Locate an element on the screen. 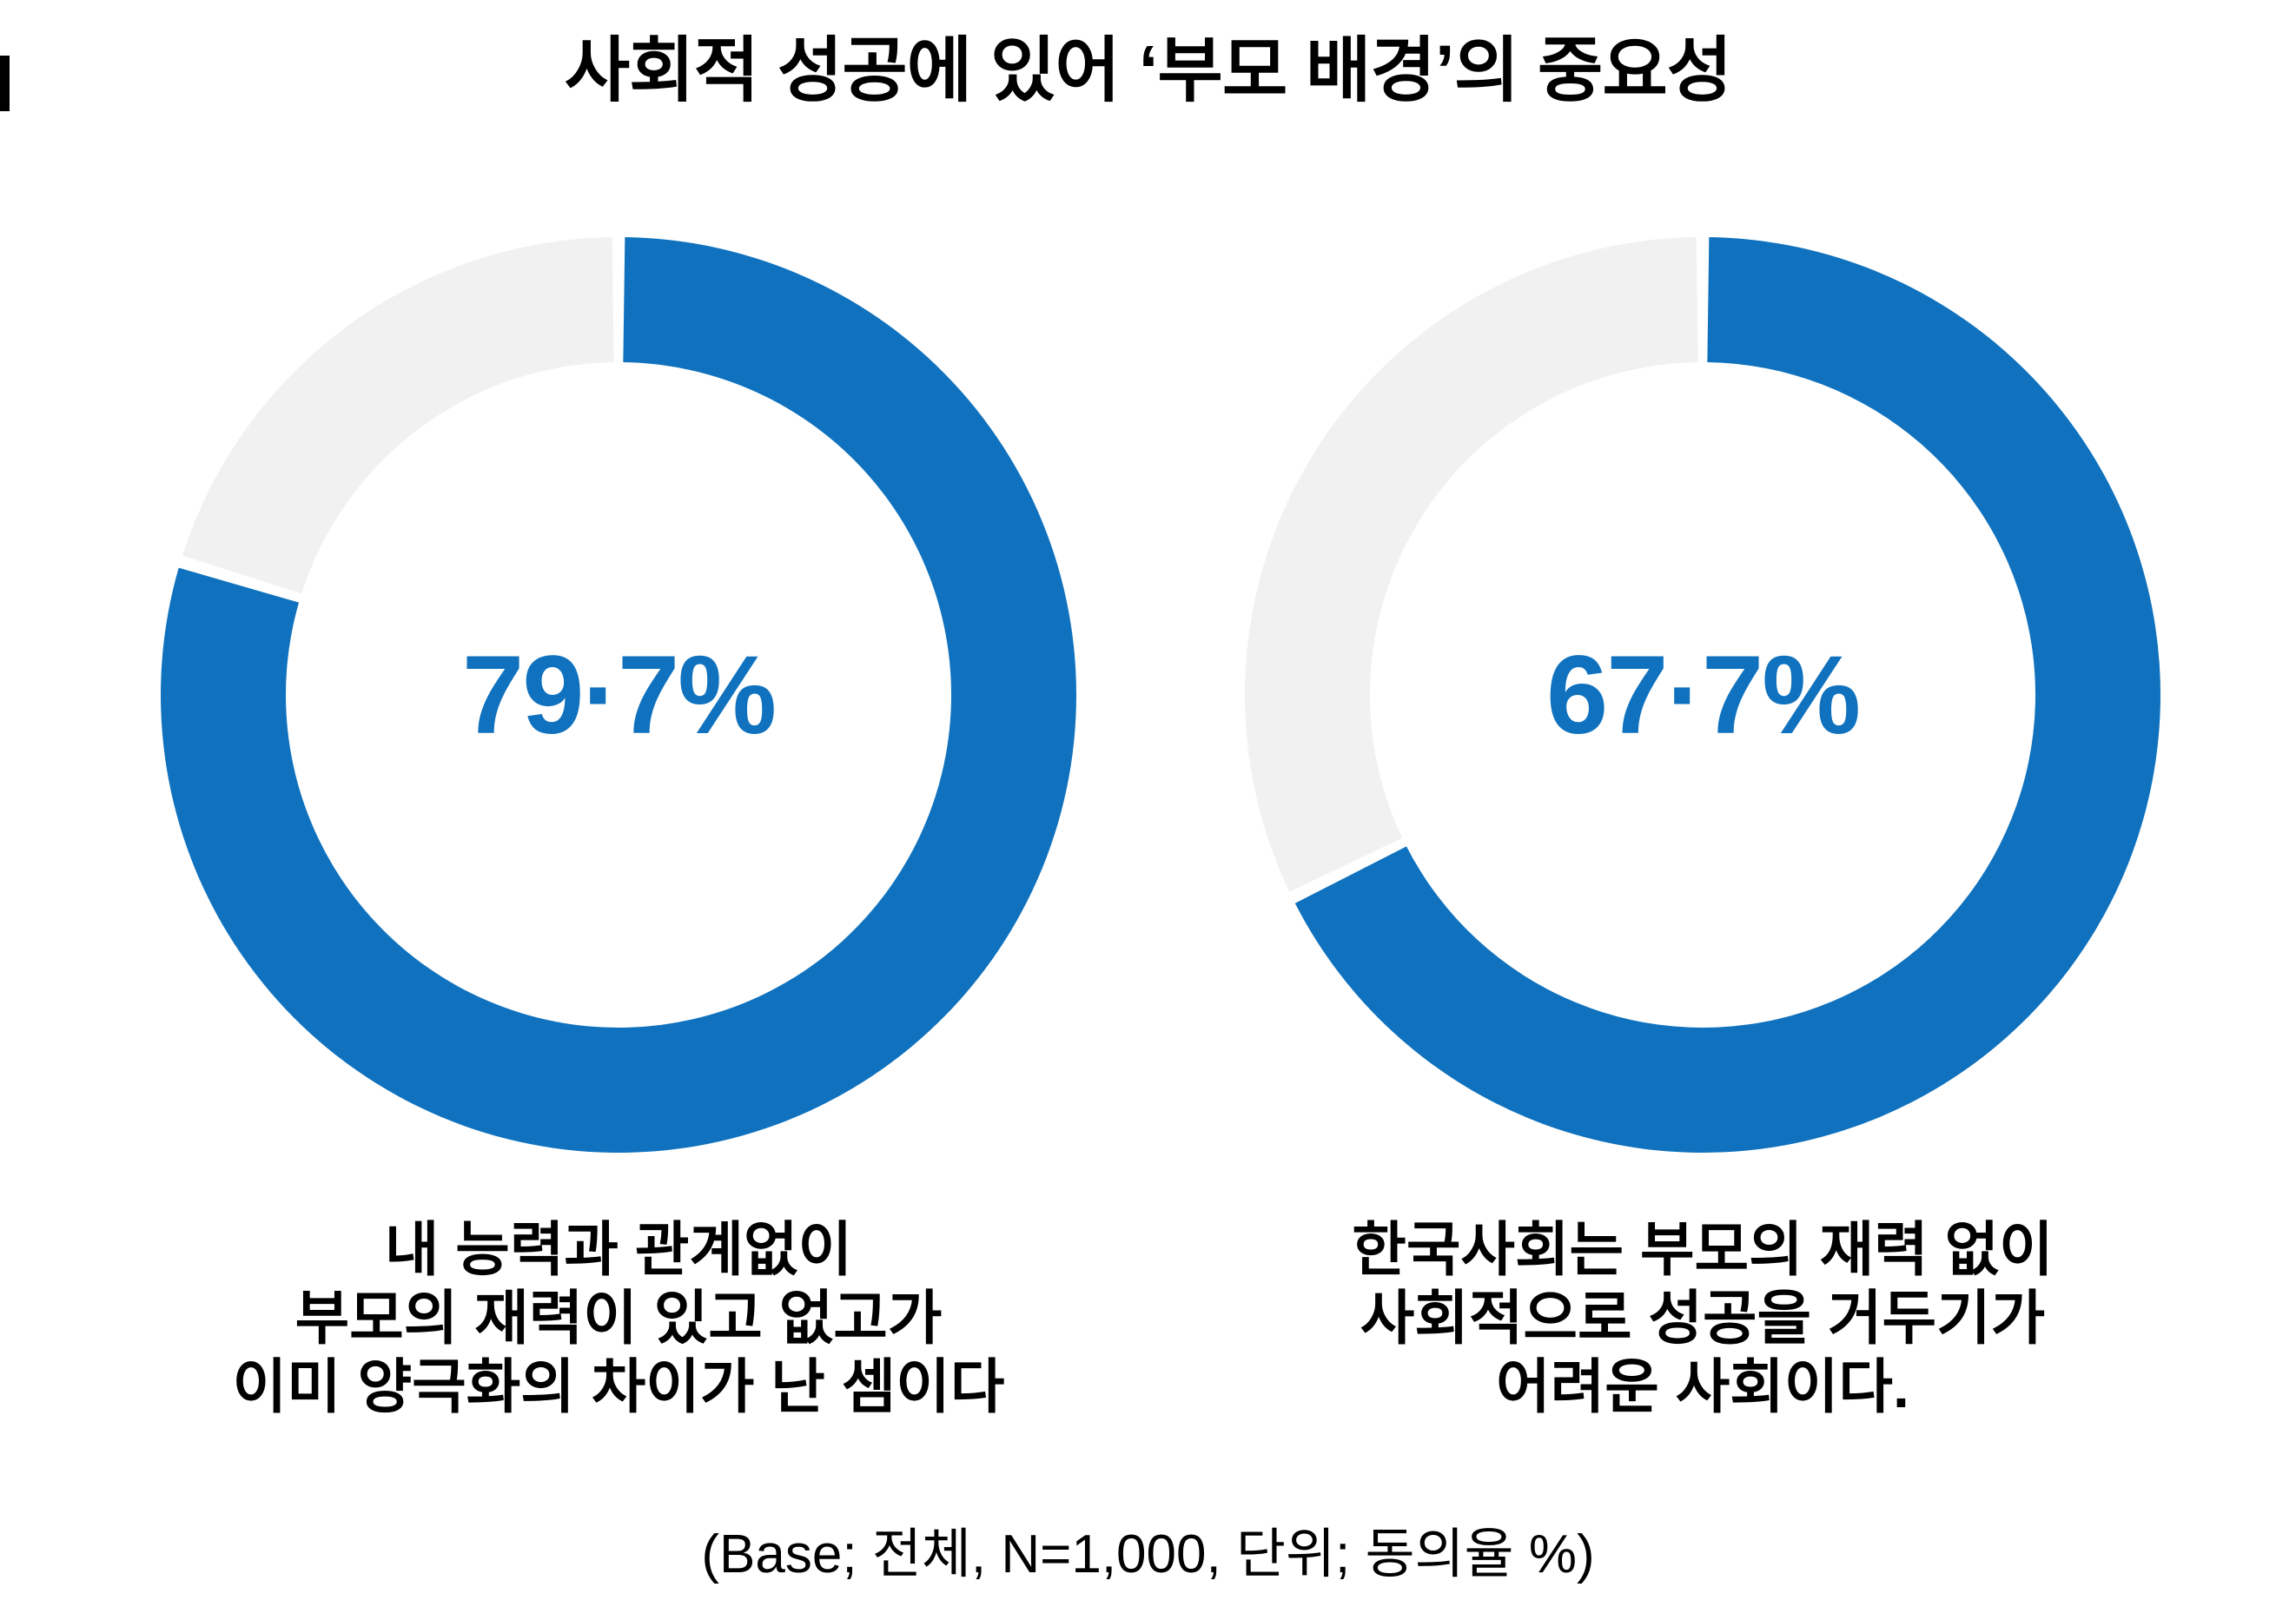 The height and width of the screenshot is (1607, 2296). caption-line: 내 능력과 관계없이 is located at coordinates (618, 1250).